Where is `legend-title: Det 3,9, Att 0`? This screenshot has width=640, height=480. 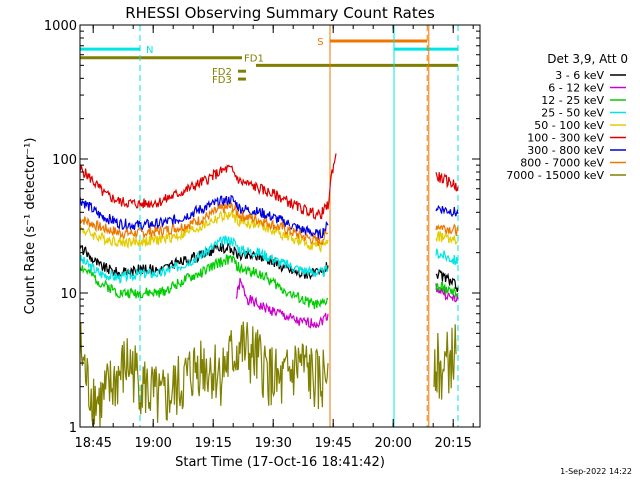
legend-title: Det 3,9, Att 0 is located at coordinates (587, 59).